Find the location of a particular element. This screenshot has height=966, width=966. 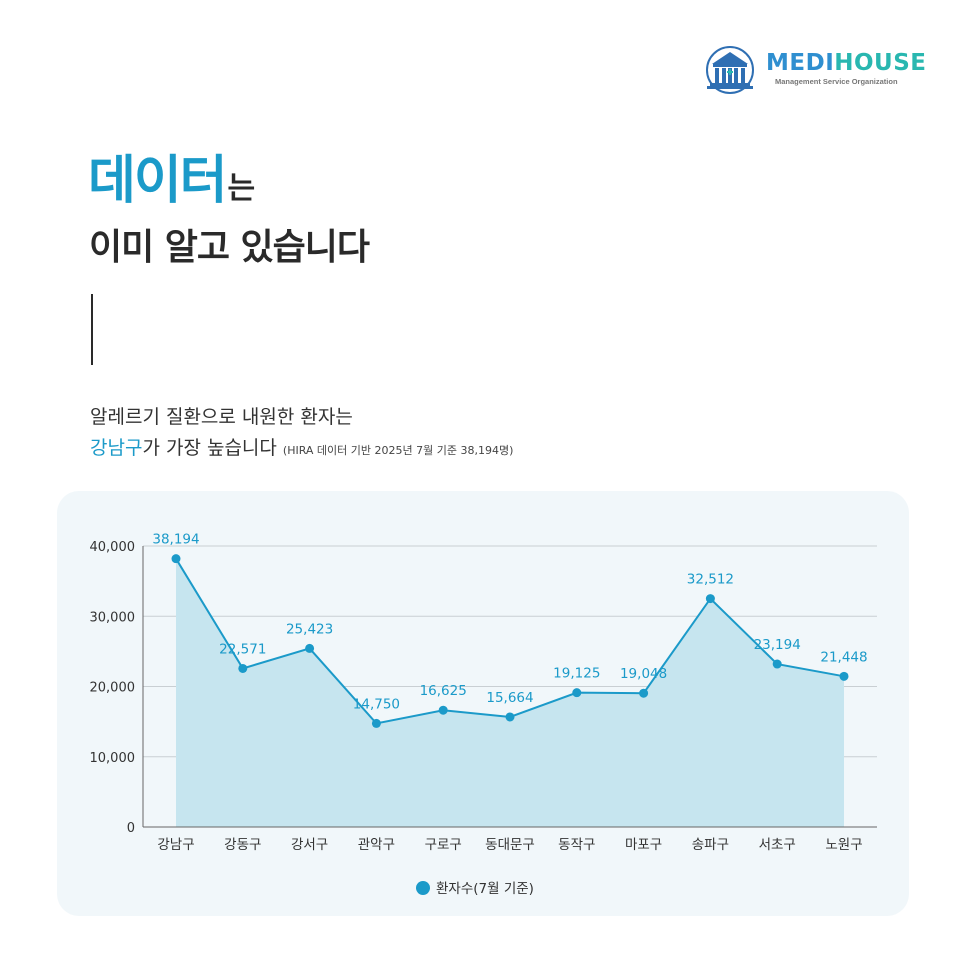

data-label: 14,750 is located at coordinates (376, 704).